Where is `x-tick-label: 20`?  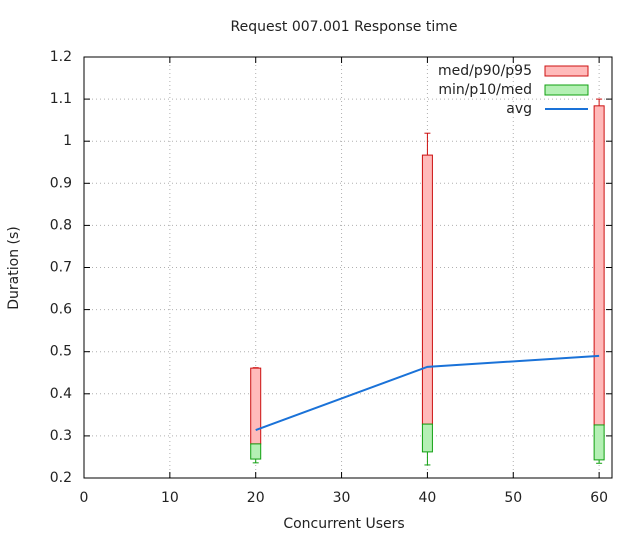 x-tick-label: 20 is located at coordinates (256, 498).